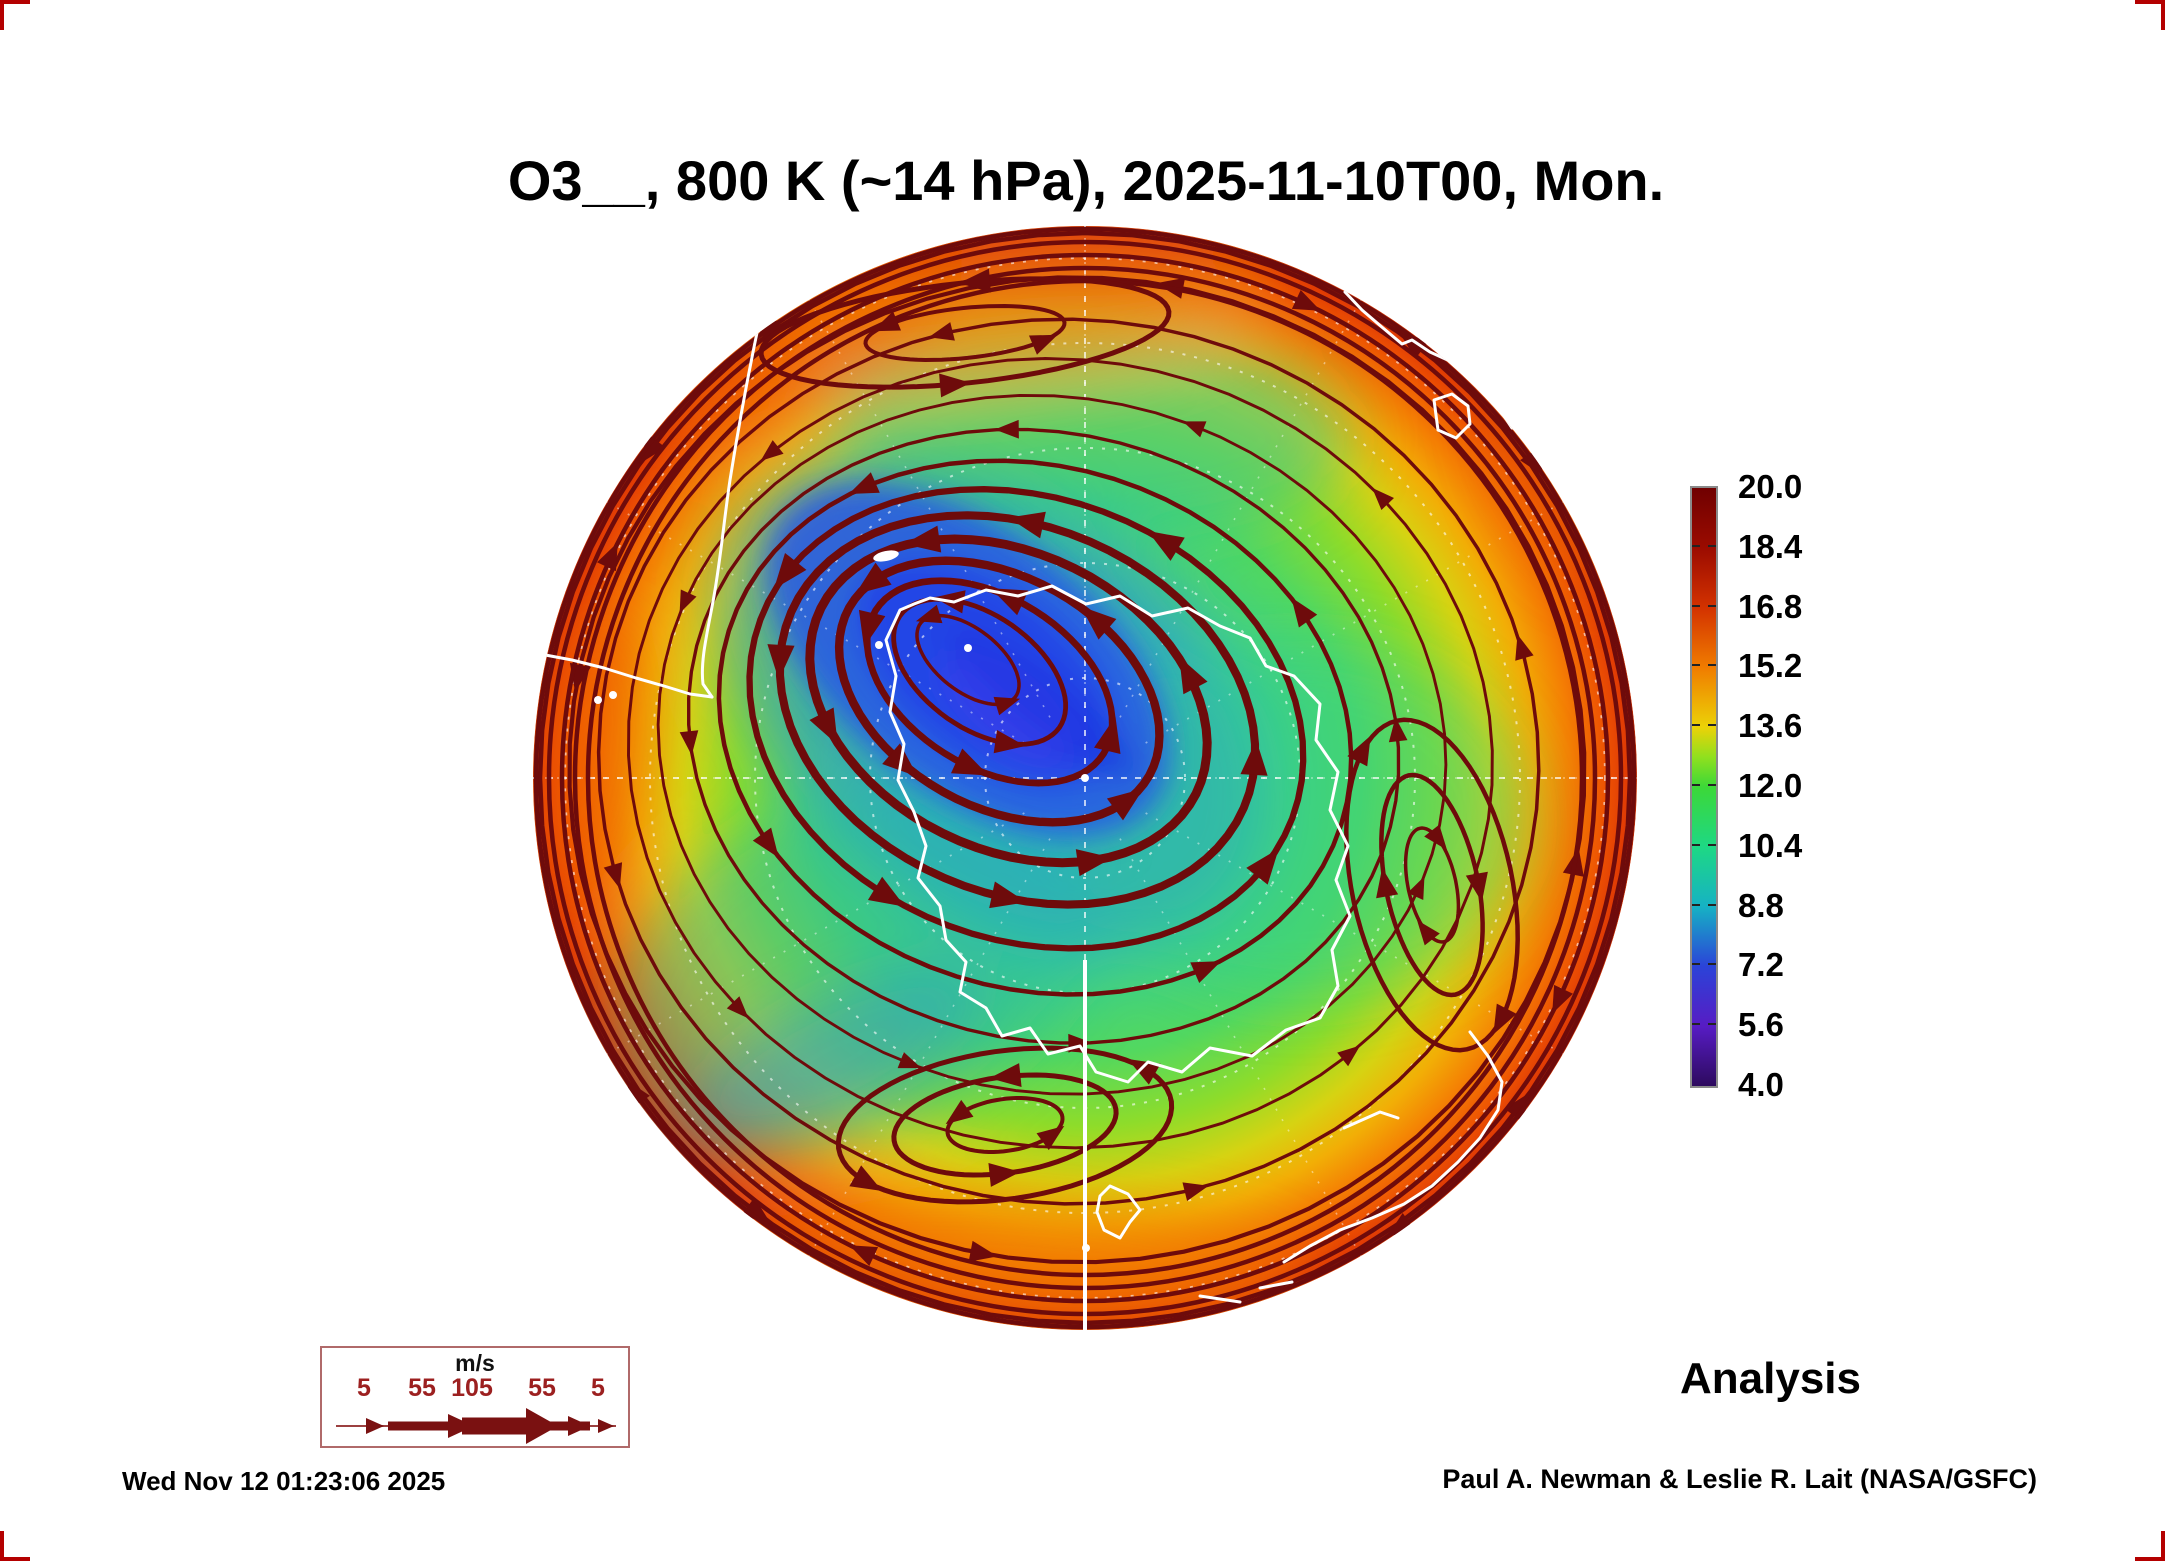 Image resolution: width=2165 pixels, height=1561 pixels. What do you see at coordinates (472, 1388) in the screenshot?
I see `wind-speed-value: 105` at bounding box center [472, 1388].